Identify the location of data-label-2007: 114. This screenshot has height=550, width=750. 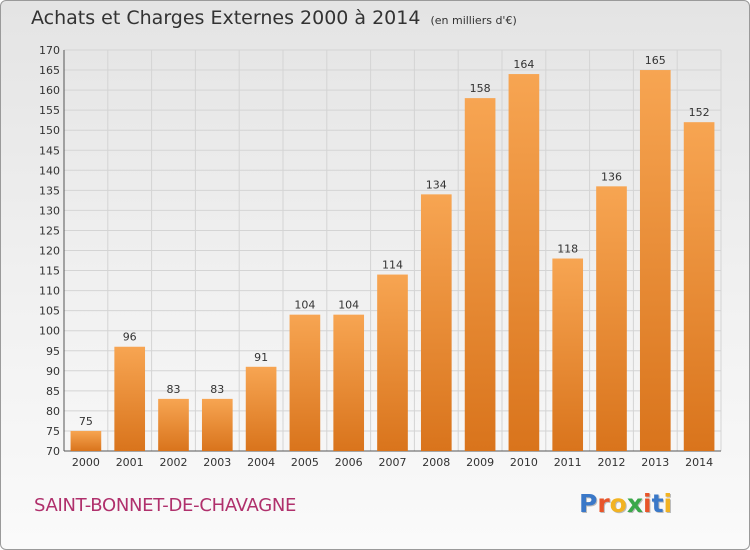
(392, 265).